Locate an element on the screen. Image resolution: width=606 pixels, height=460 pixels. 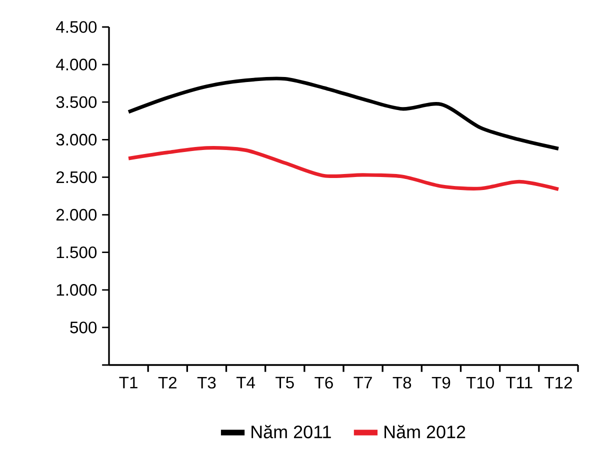
legend-label: Năm 2011 is located at coordinates (291, 431).